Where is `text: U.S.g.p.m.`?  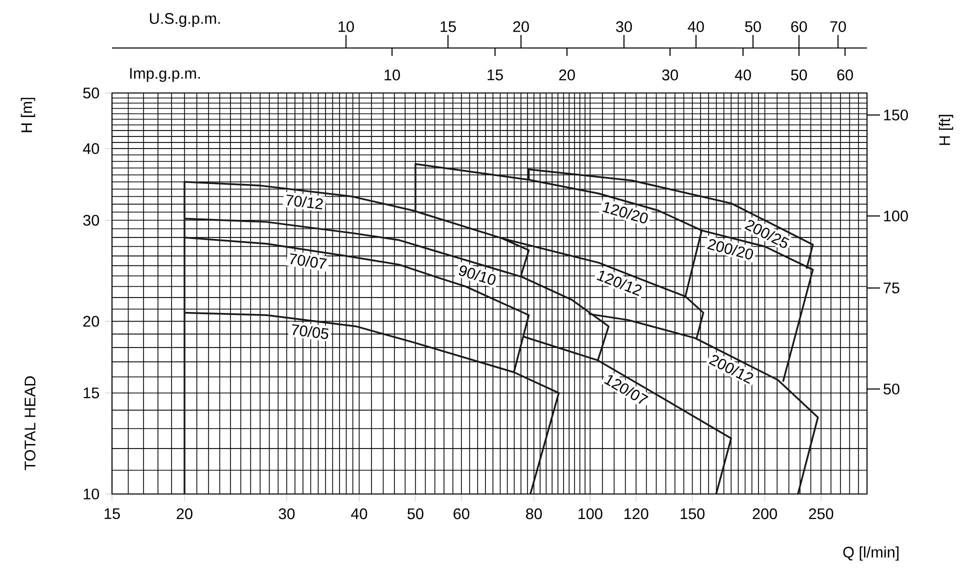
text: U.S.g.p.m. is located at coordinates (185, 20).